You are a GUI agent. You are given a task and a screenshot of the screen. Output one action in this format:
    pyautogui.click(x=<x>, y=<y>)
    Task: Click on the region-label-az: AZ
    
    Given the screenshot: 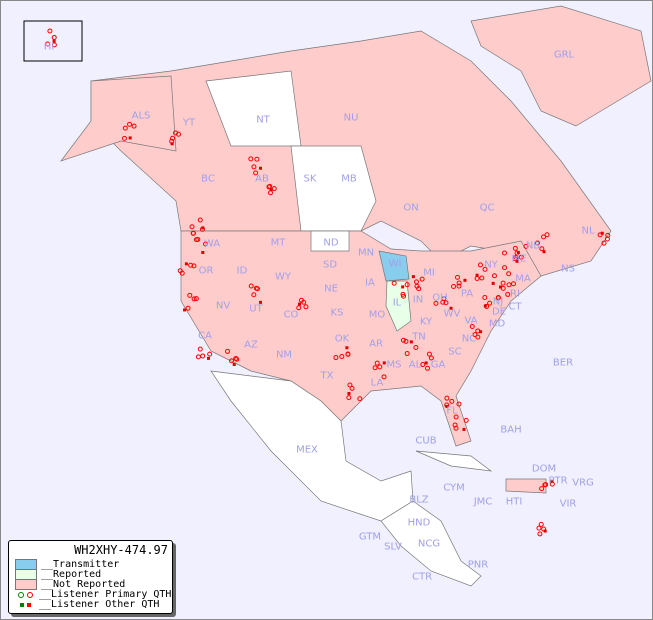 What is the action you would take?
    pyautogui.click(x=251, y=345)
    